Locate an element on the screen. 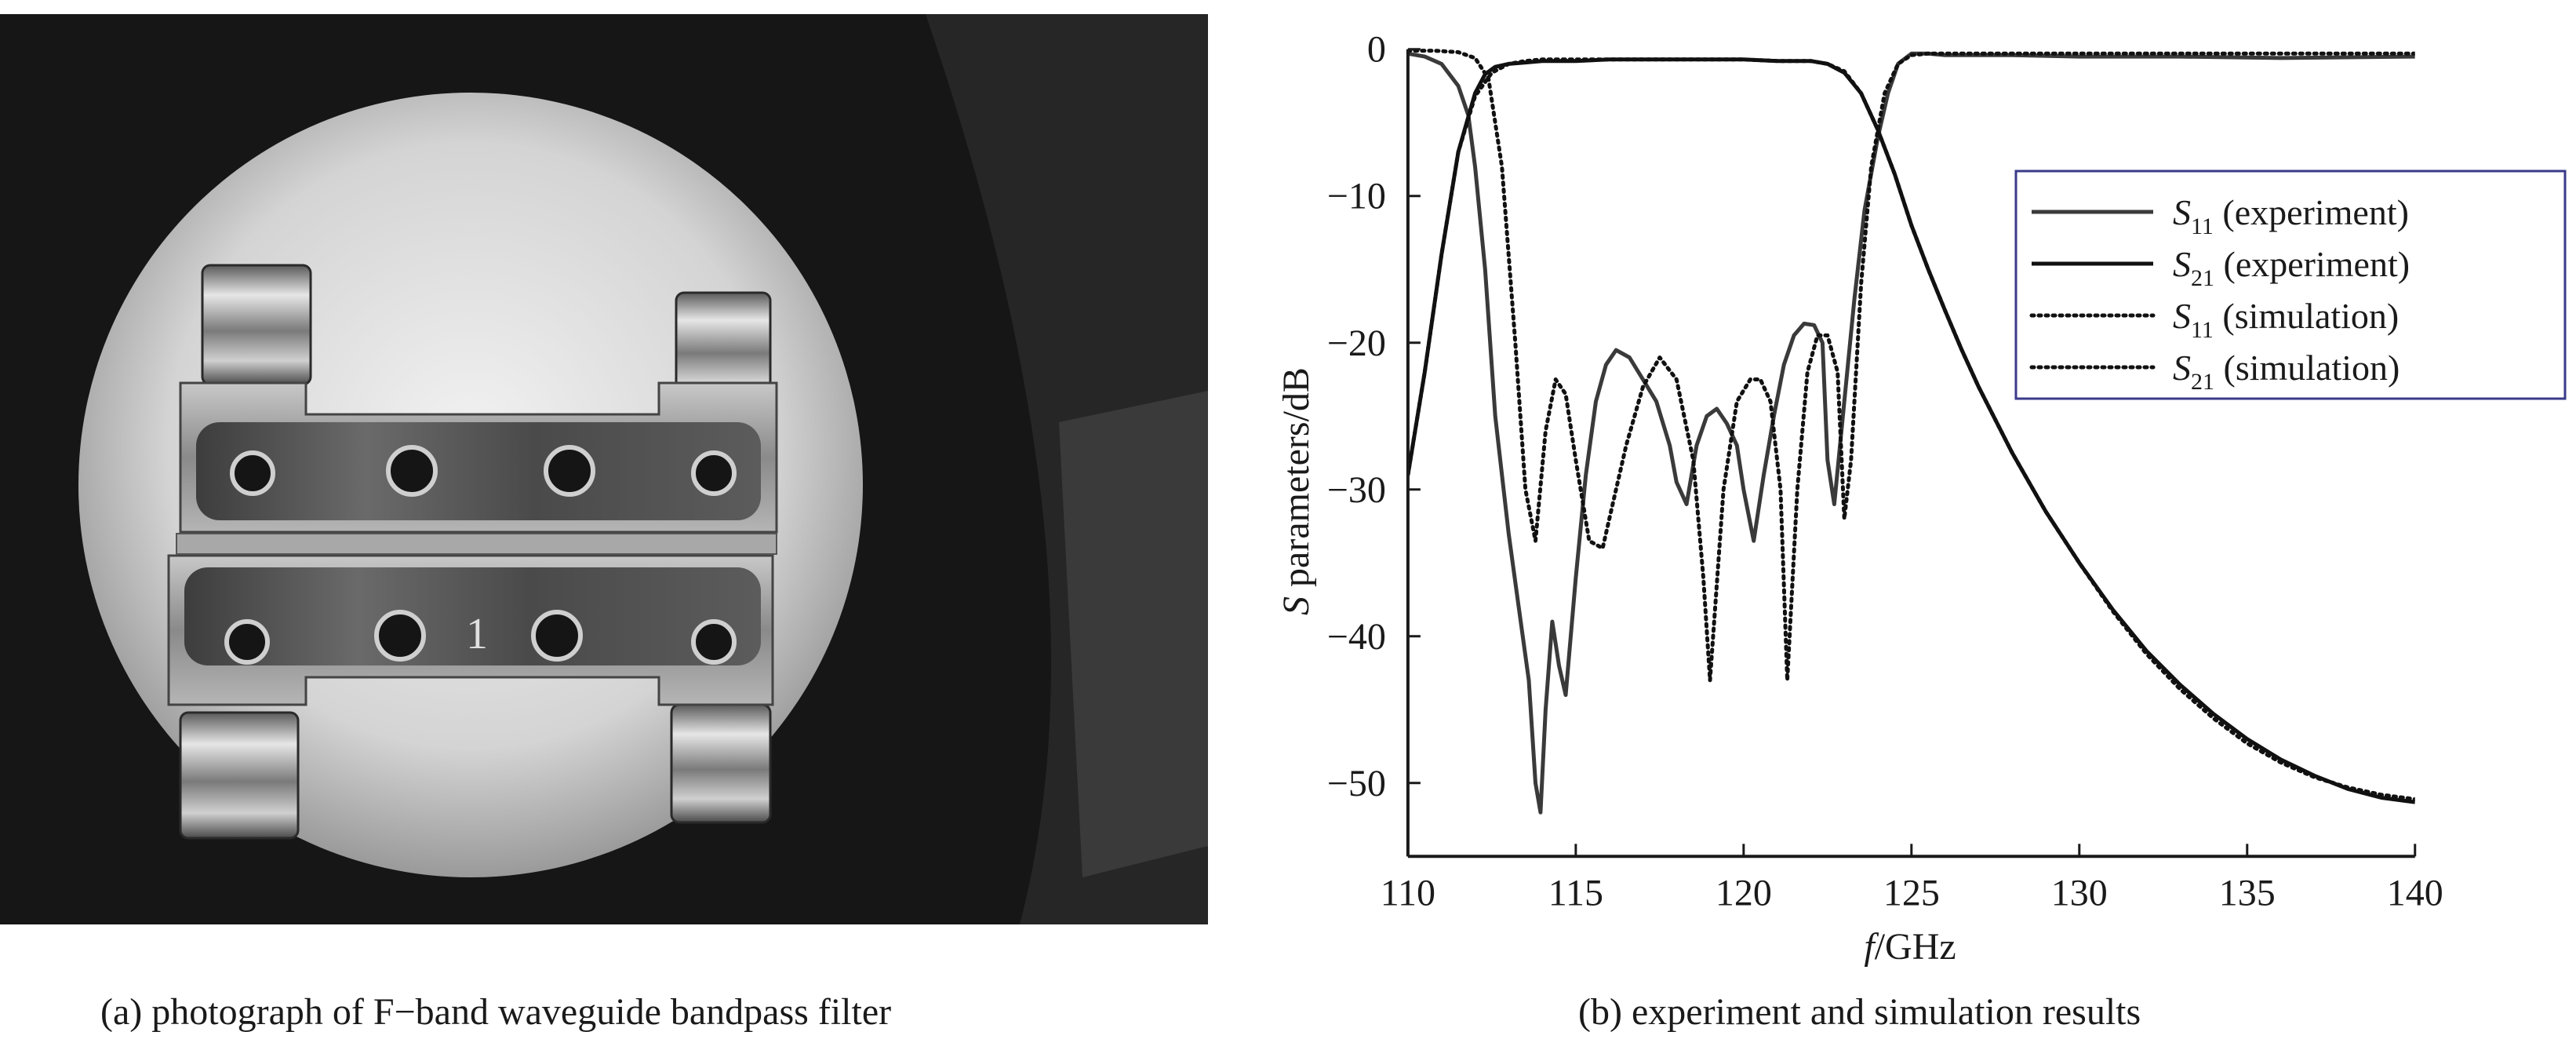 The width and height of the screenshot is (2576, 1050). filter-cavity-lower is located at coordinates (472, 616).